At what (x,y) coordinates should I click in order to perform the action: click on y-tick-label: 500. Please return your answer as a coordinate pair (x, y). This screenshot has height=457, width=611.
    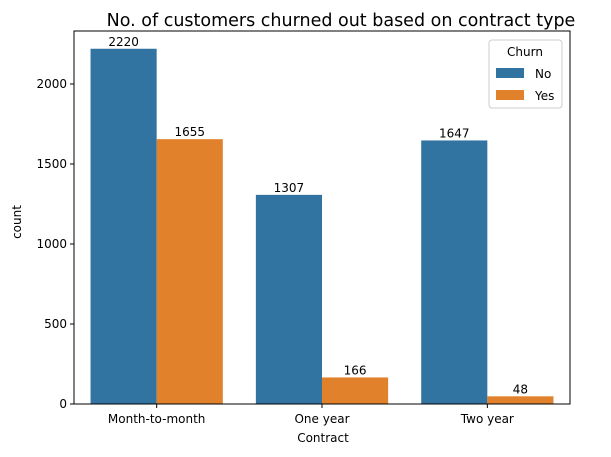
    Looking at the image, I should click on (55, 324).